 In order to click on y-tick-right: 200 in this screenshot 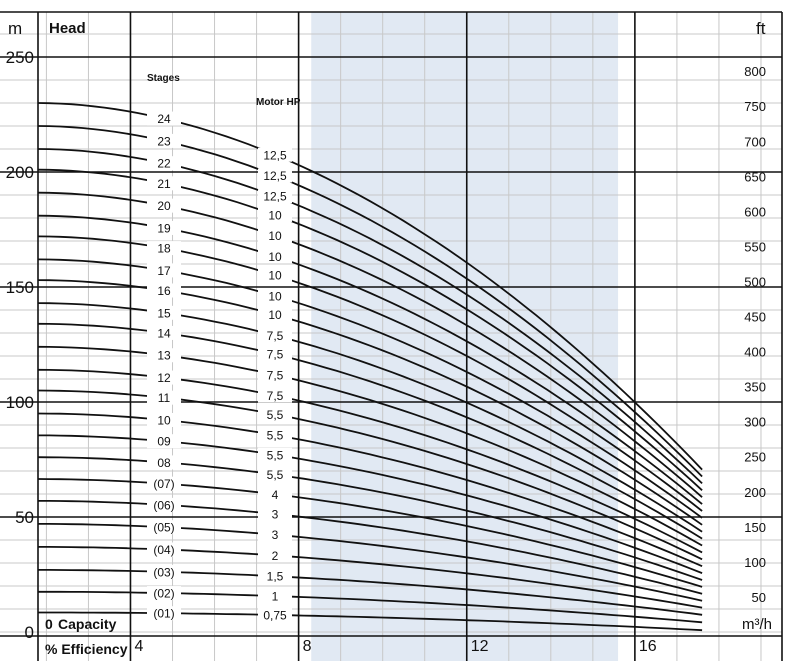, I will do `click(755, 492)`.